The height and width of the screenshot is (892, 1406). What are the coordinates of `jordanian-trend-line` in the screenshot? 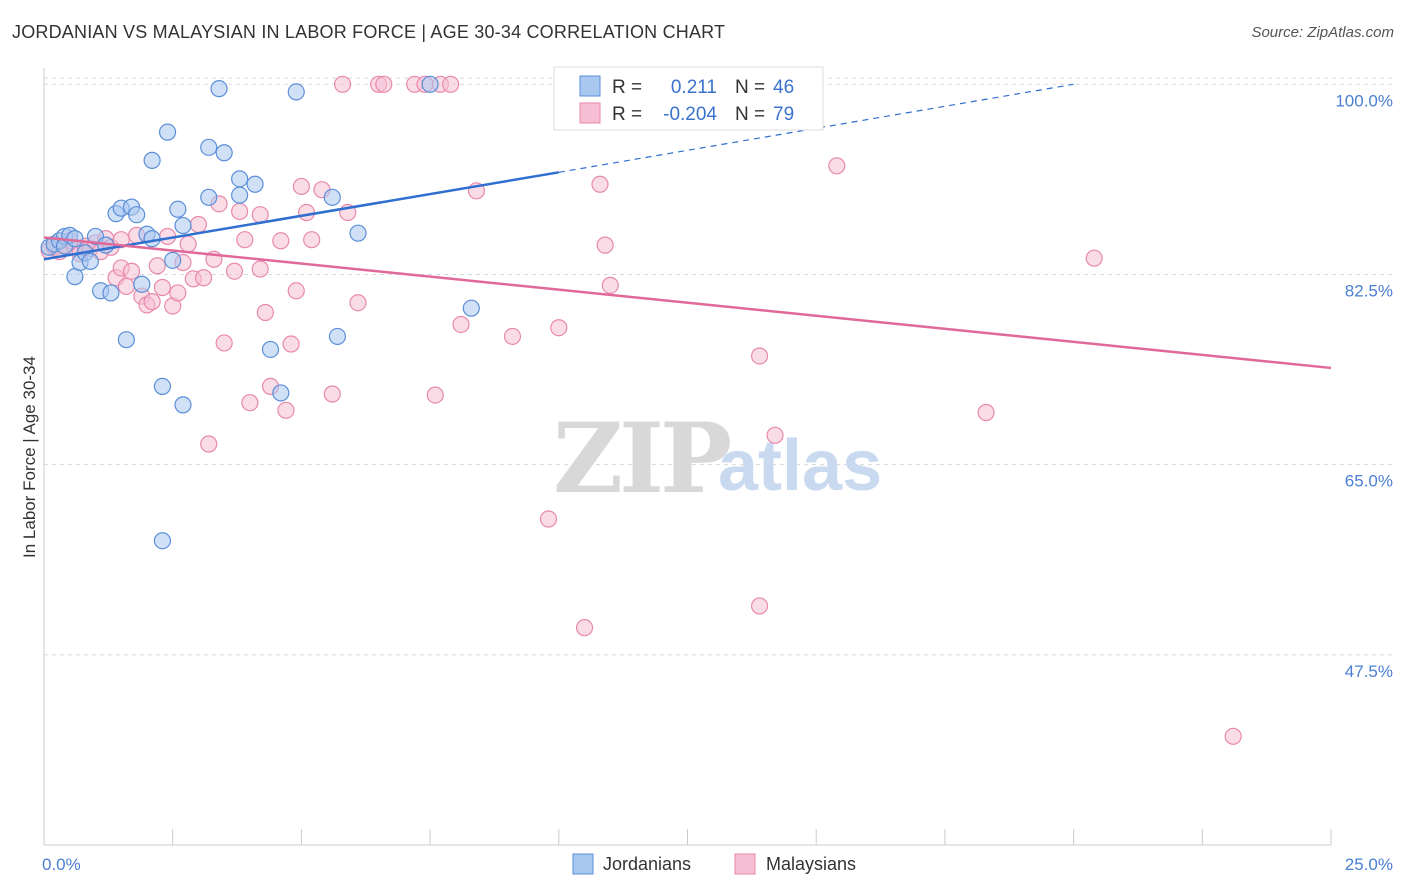 It's located at (301, 216).